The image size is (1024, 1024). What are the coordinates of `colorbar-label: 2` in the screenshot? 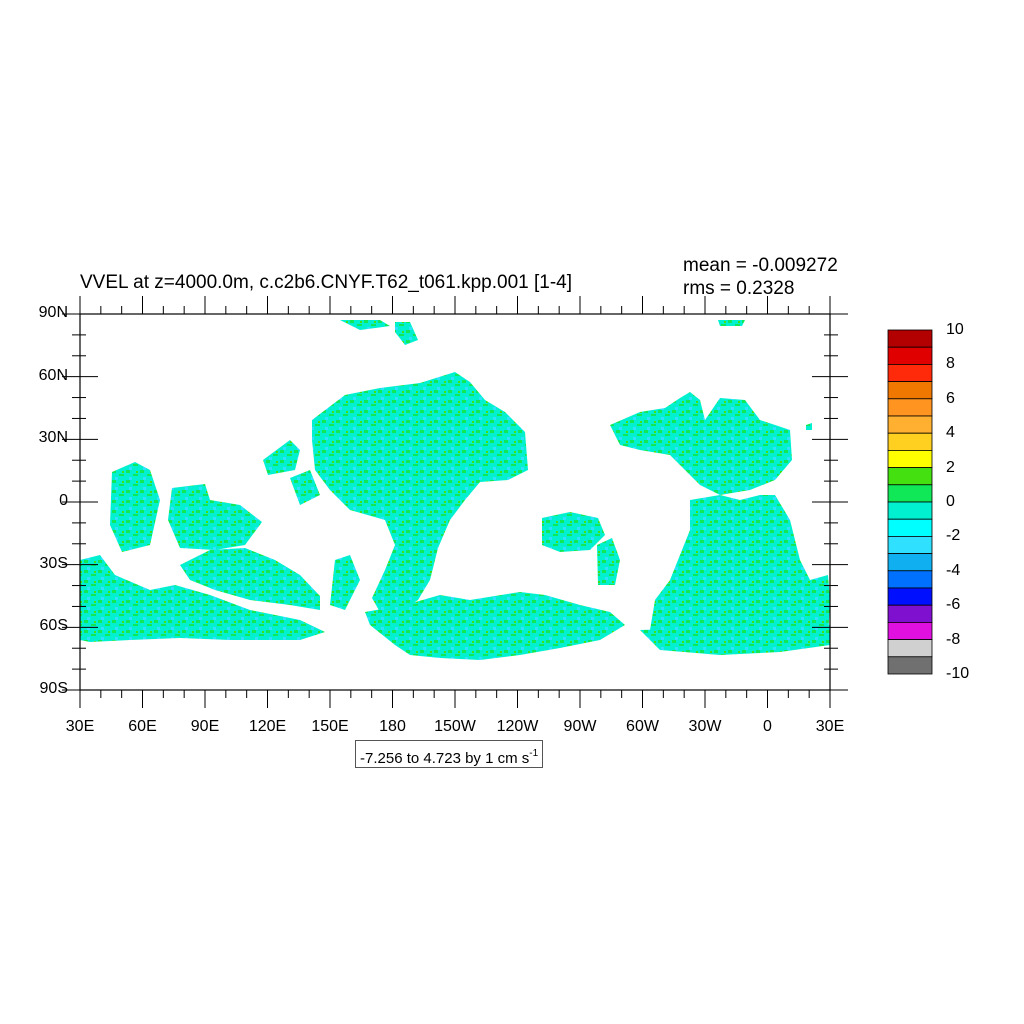 It's located at (950, 467).